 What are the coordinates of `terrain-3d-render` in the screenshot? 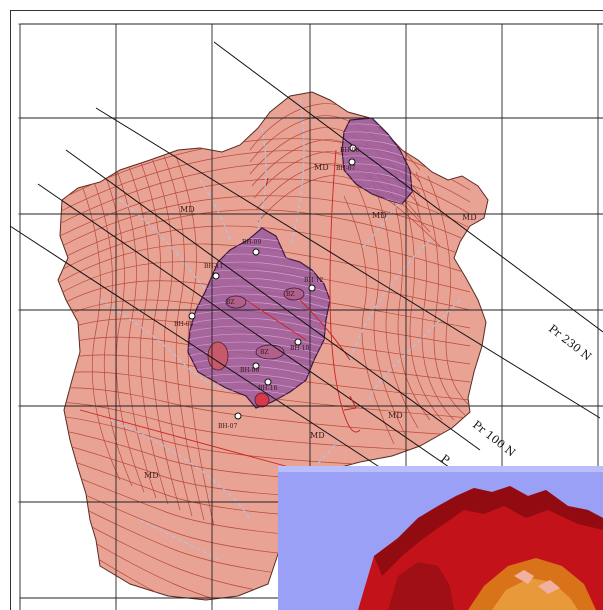 It's located at (440, 538).